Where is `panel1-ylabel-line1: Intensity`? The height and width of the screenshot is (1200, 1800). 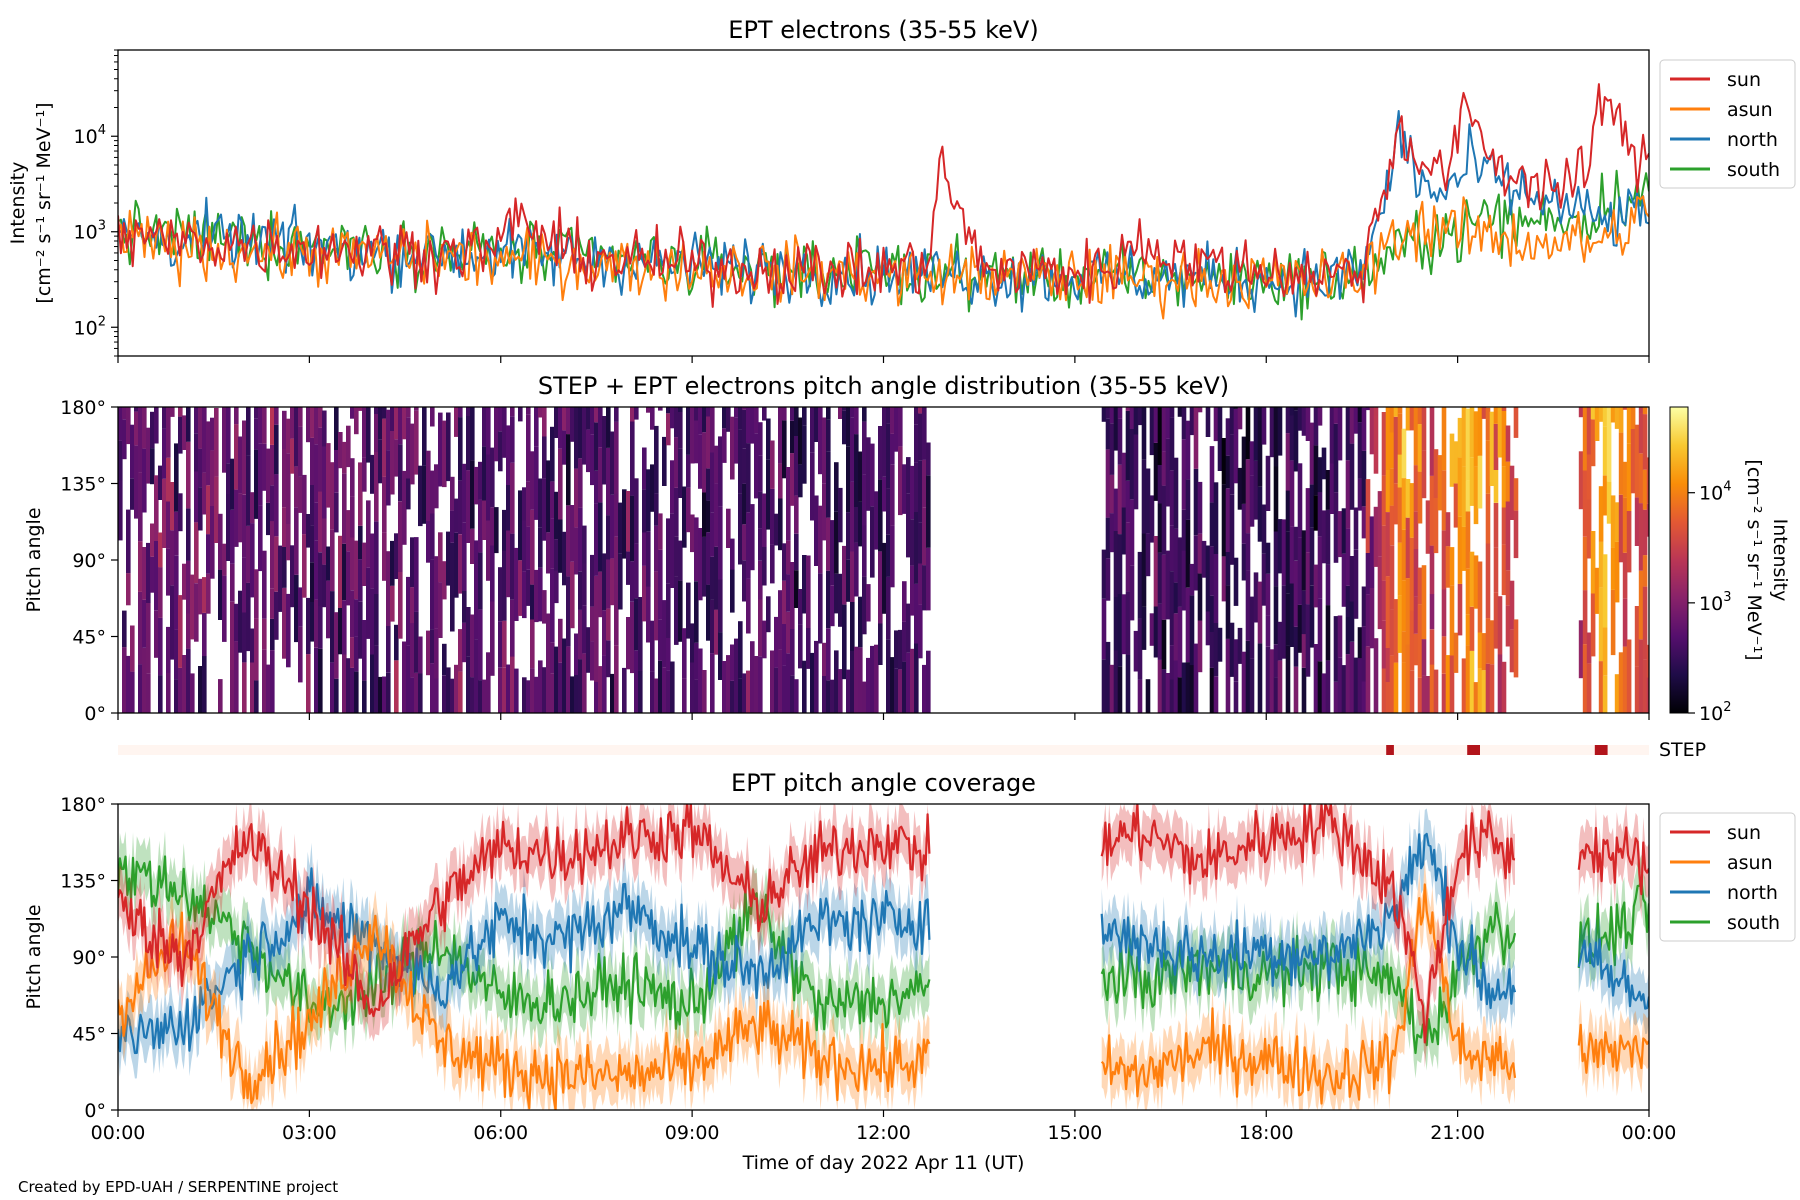 panel1-ylabel-line1: Intensity is located at coordinates (18, 203).